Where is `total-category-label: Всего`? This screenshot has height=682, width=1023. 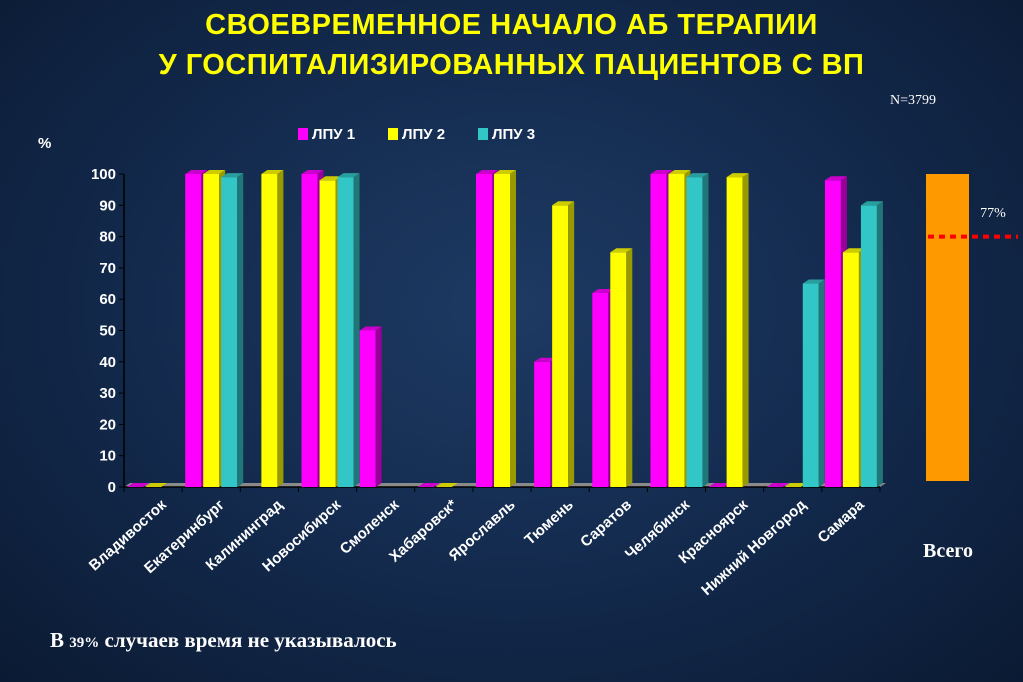 total-category-label: Всего is located at coordinates (948, 551).